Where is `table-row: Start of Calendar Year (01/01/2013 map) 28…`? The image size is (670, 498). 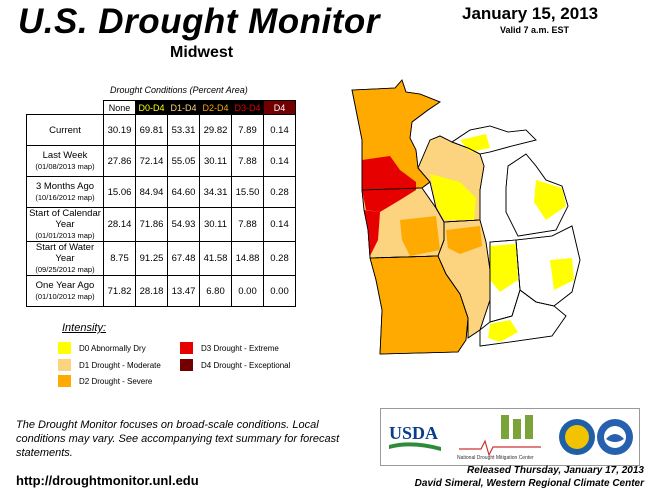
table-row: Start of Calendar Year (01/01/2013 map) 28… is located at coordinates (161, 224).